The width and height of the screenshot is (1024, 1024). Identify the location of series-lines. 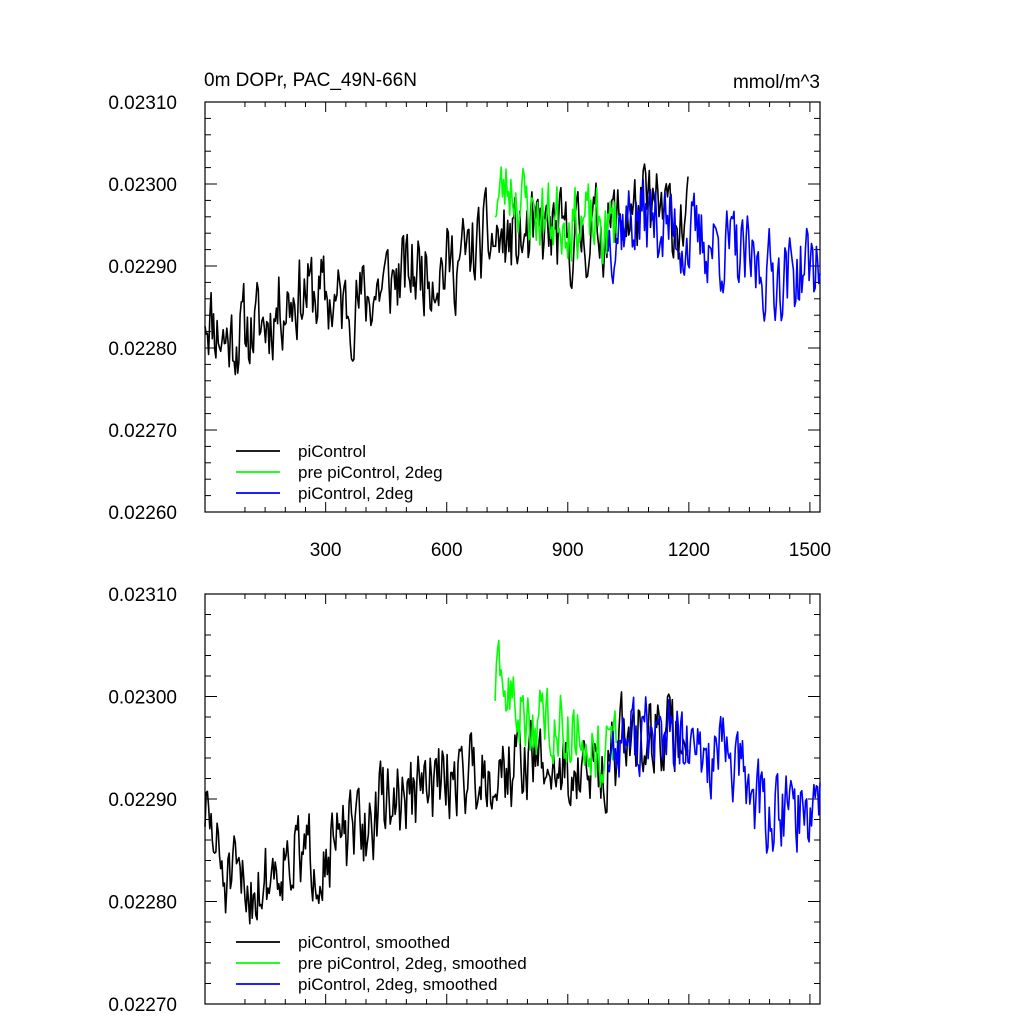
(512, 269).